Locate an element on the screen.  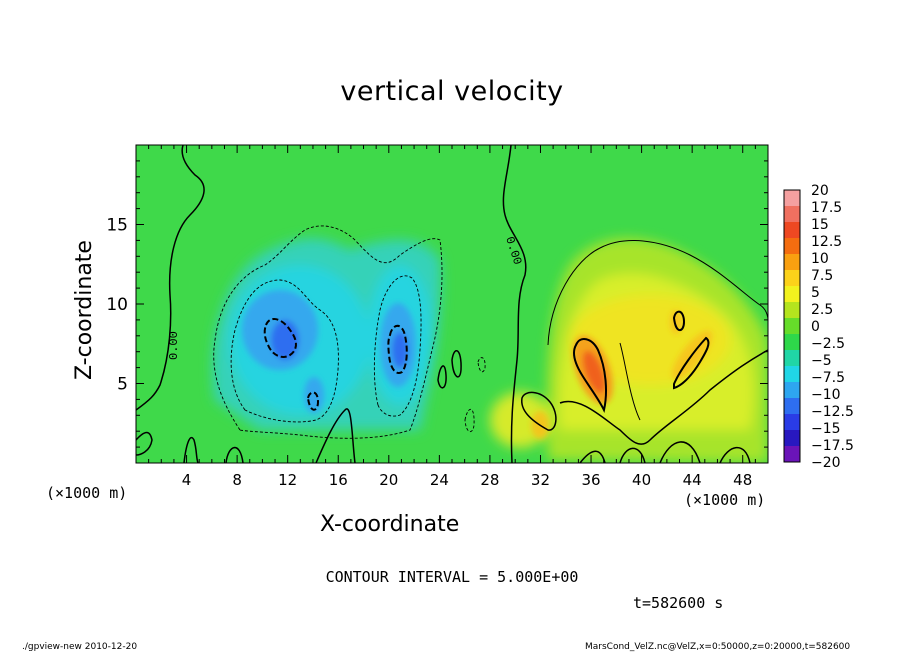
x-units-left: (×1000 m) is located at coordinates (87, 493).